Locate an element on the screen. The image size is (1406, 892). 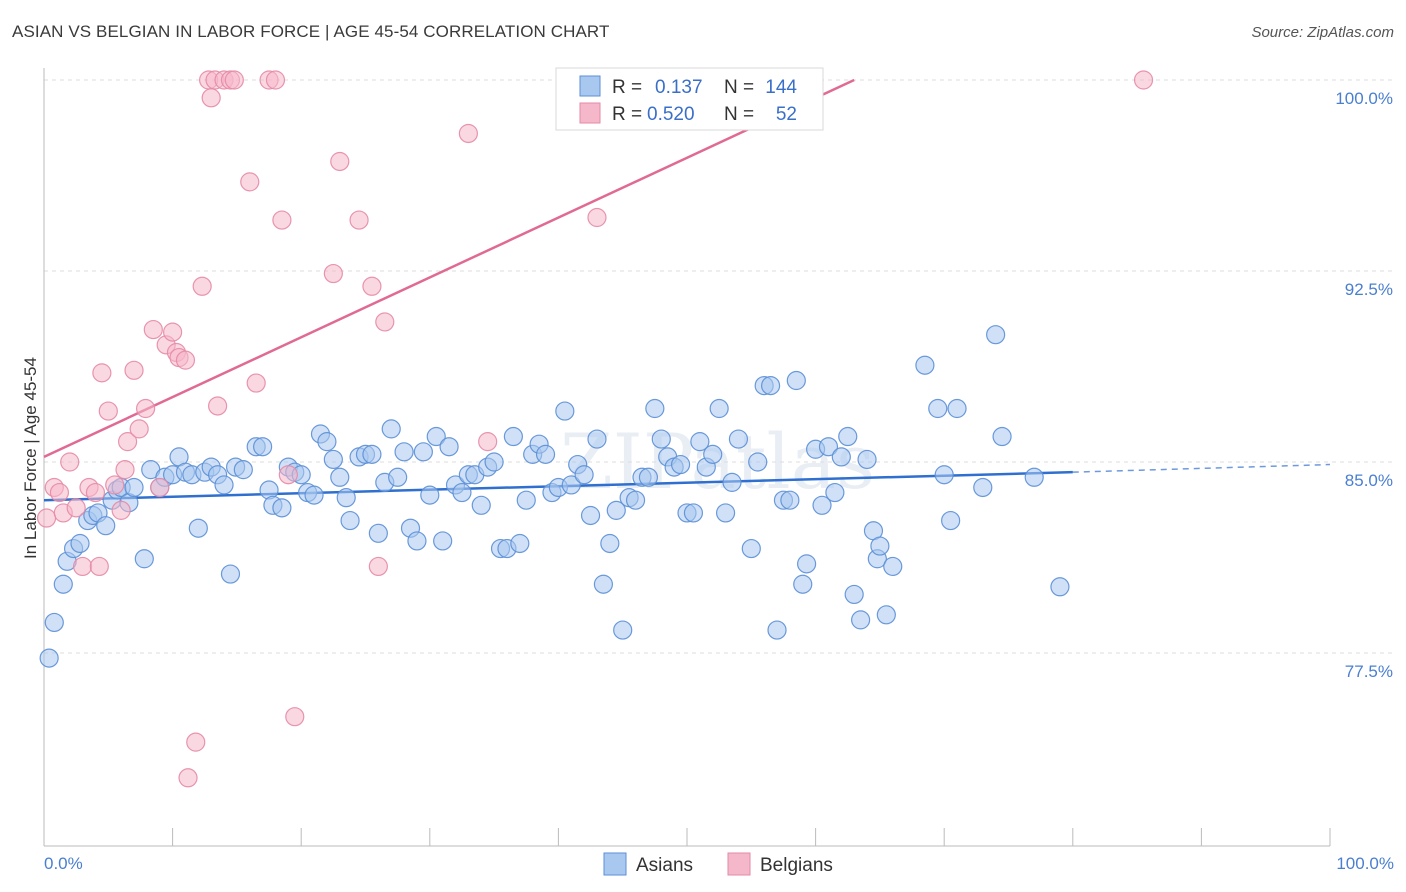
asian-trend-extension is located at coordinates (1201, 468).